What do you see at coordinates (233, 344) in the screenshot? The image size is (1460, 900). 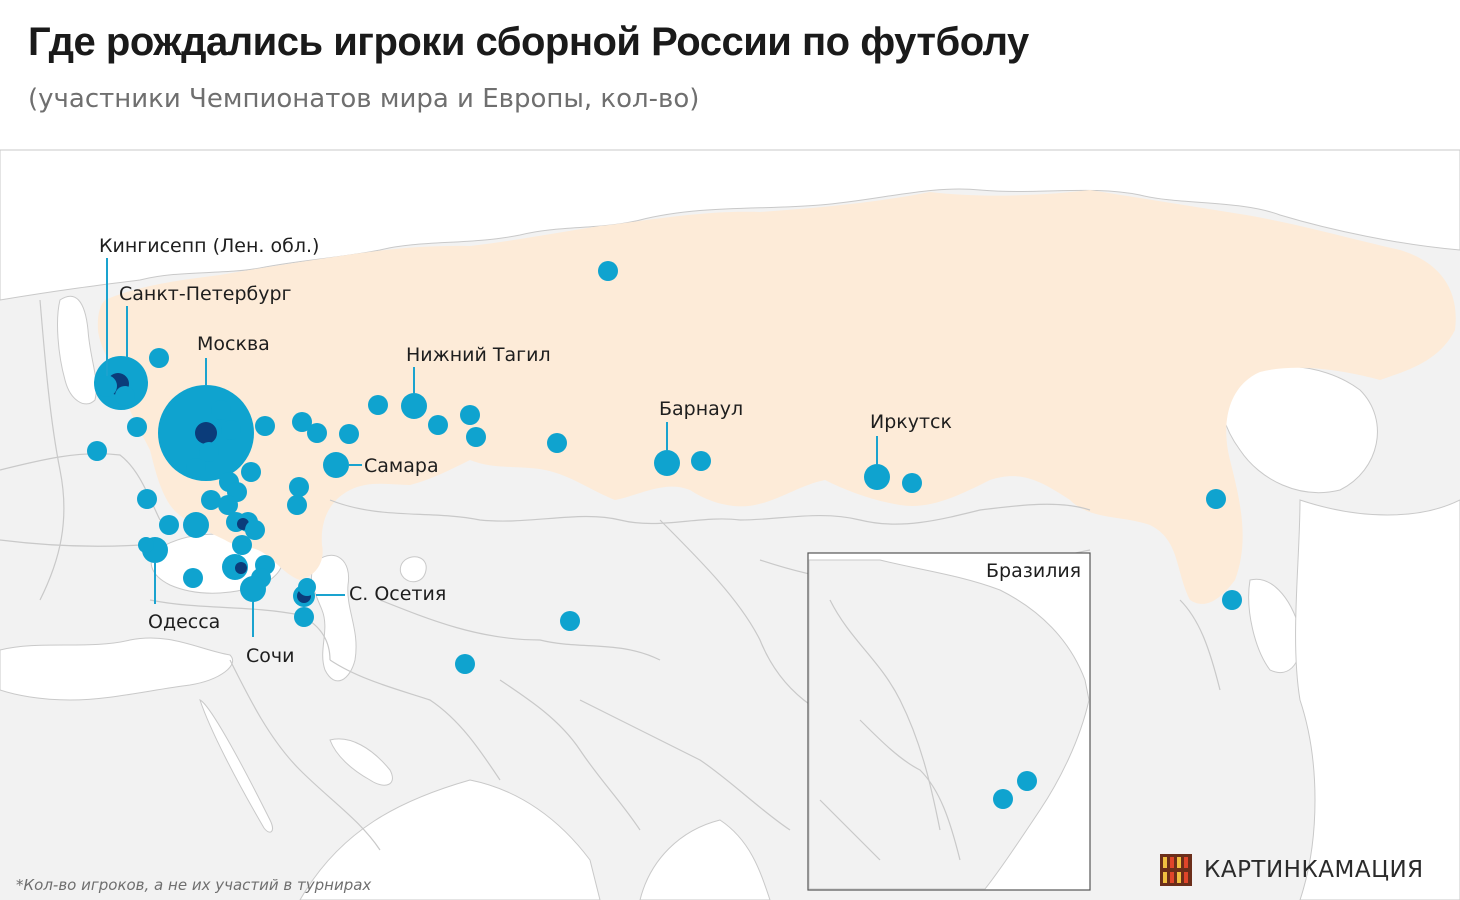 I see `label-moscow: Москва` at bounding box center [233, 344].